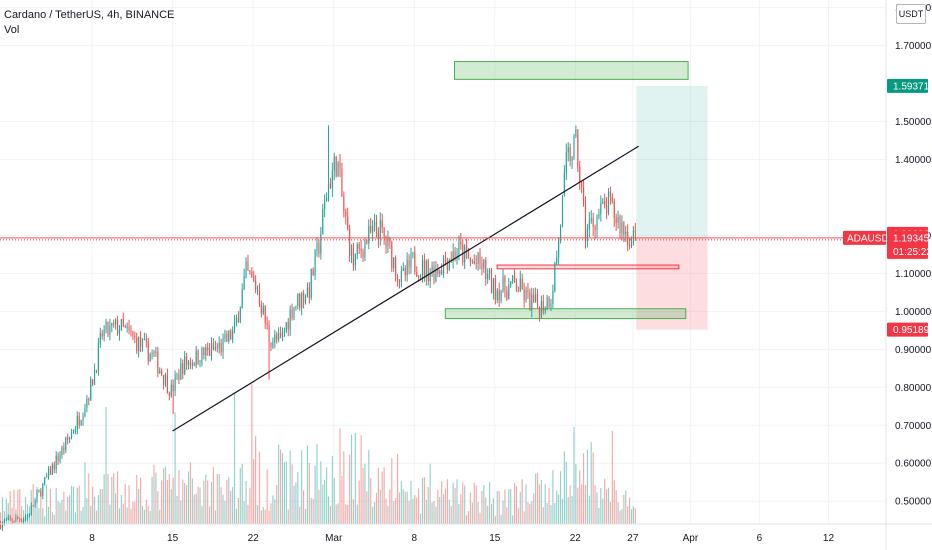  I want to click on price-tag-label: 1.59371, so click(911, 86).